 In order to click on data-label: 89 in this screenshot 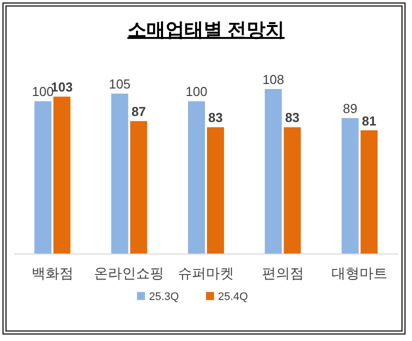, I will do `click(350, 108)`.